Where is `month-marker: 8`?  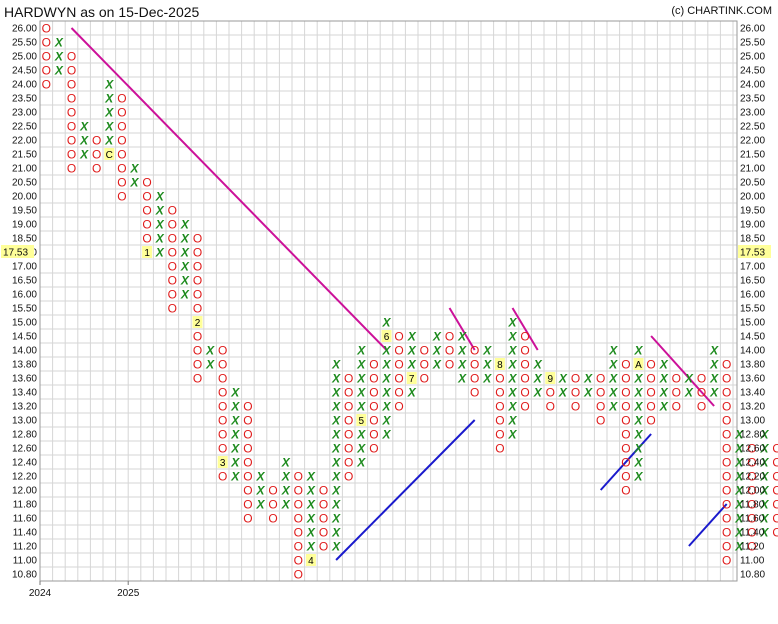 month-marker: 8 is located at coordinates (500, 365).